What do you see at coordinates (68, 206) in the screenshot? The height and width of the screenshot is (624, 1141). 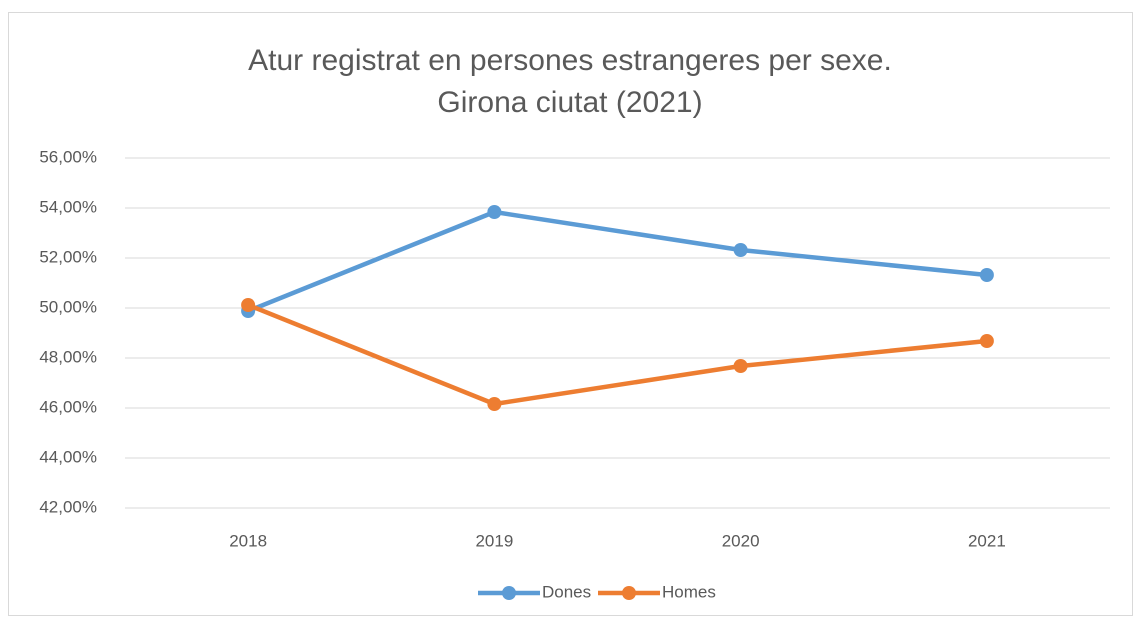 I see `y-tick-label: 54,00%` at bounding box center [68, 206].